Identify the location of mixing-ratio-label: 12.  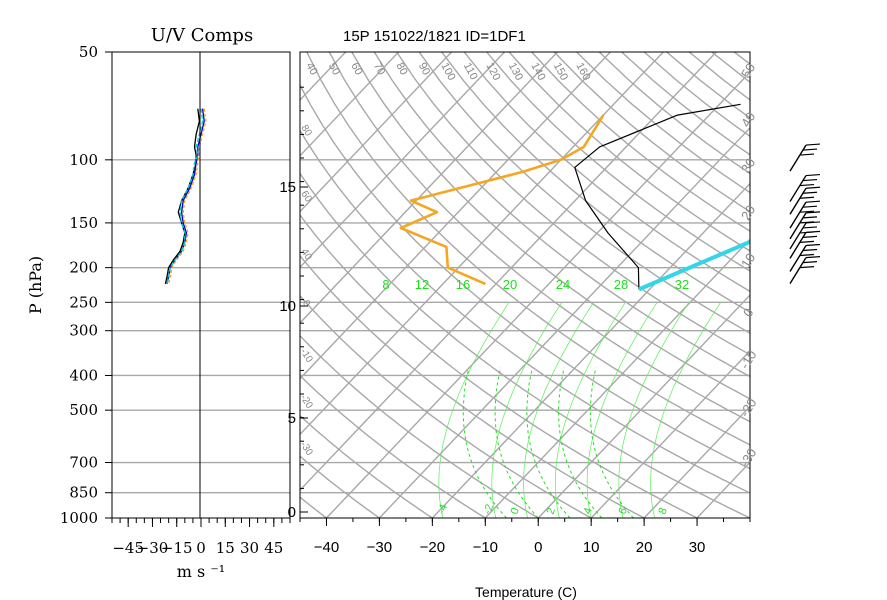
(422, 284).